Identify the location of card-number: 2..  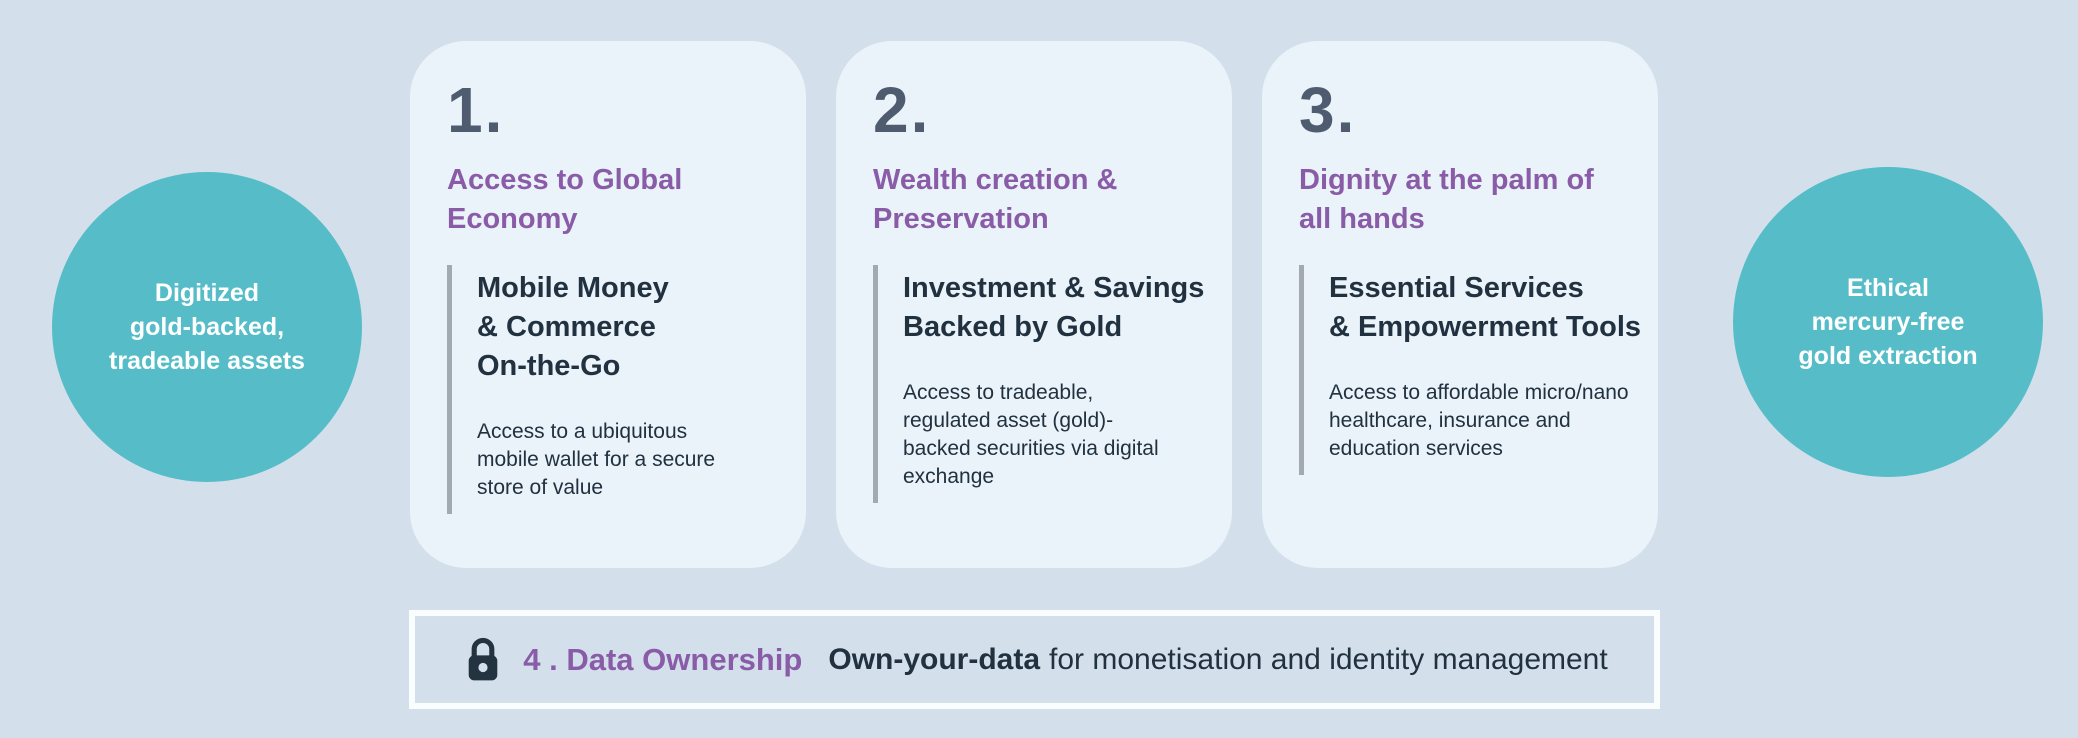
(902, 110).